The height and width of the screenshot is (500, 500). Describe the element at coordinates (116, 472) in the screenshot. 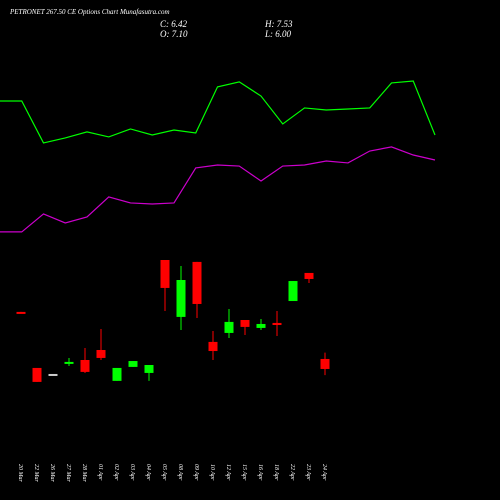

I see `x-tick-label: 02 Apr` at that location.